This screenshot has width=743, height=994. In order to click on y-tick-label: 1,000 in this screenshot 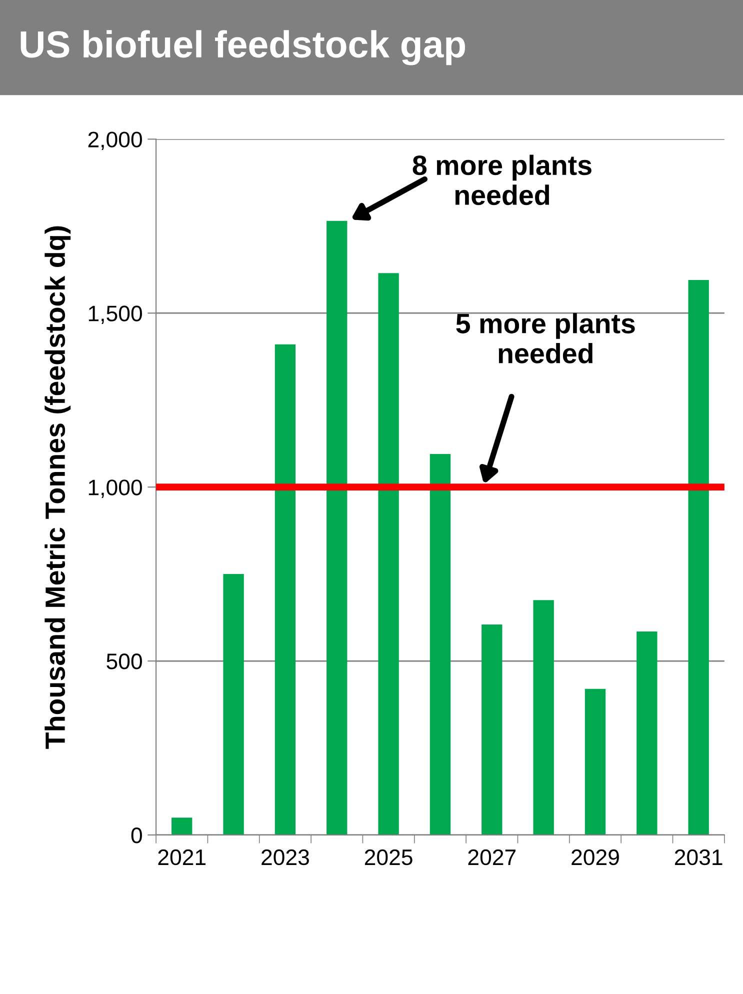, I will do `click(115, 489)`.